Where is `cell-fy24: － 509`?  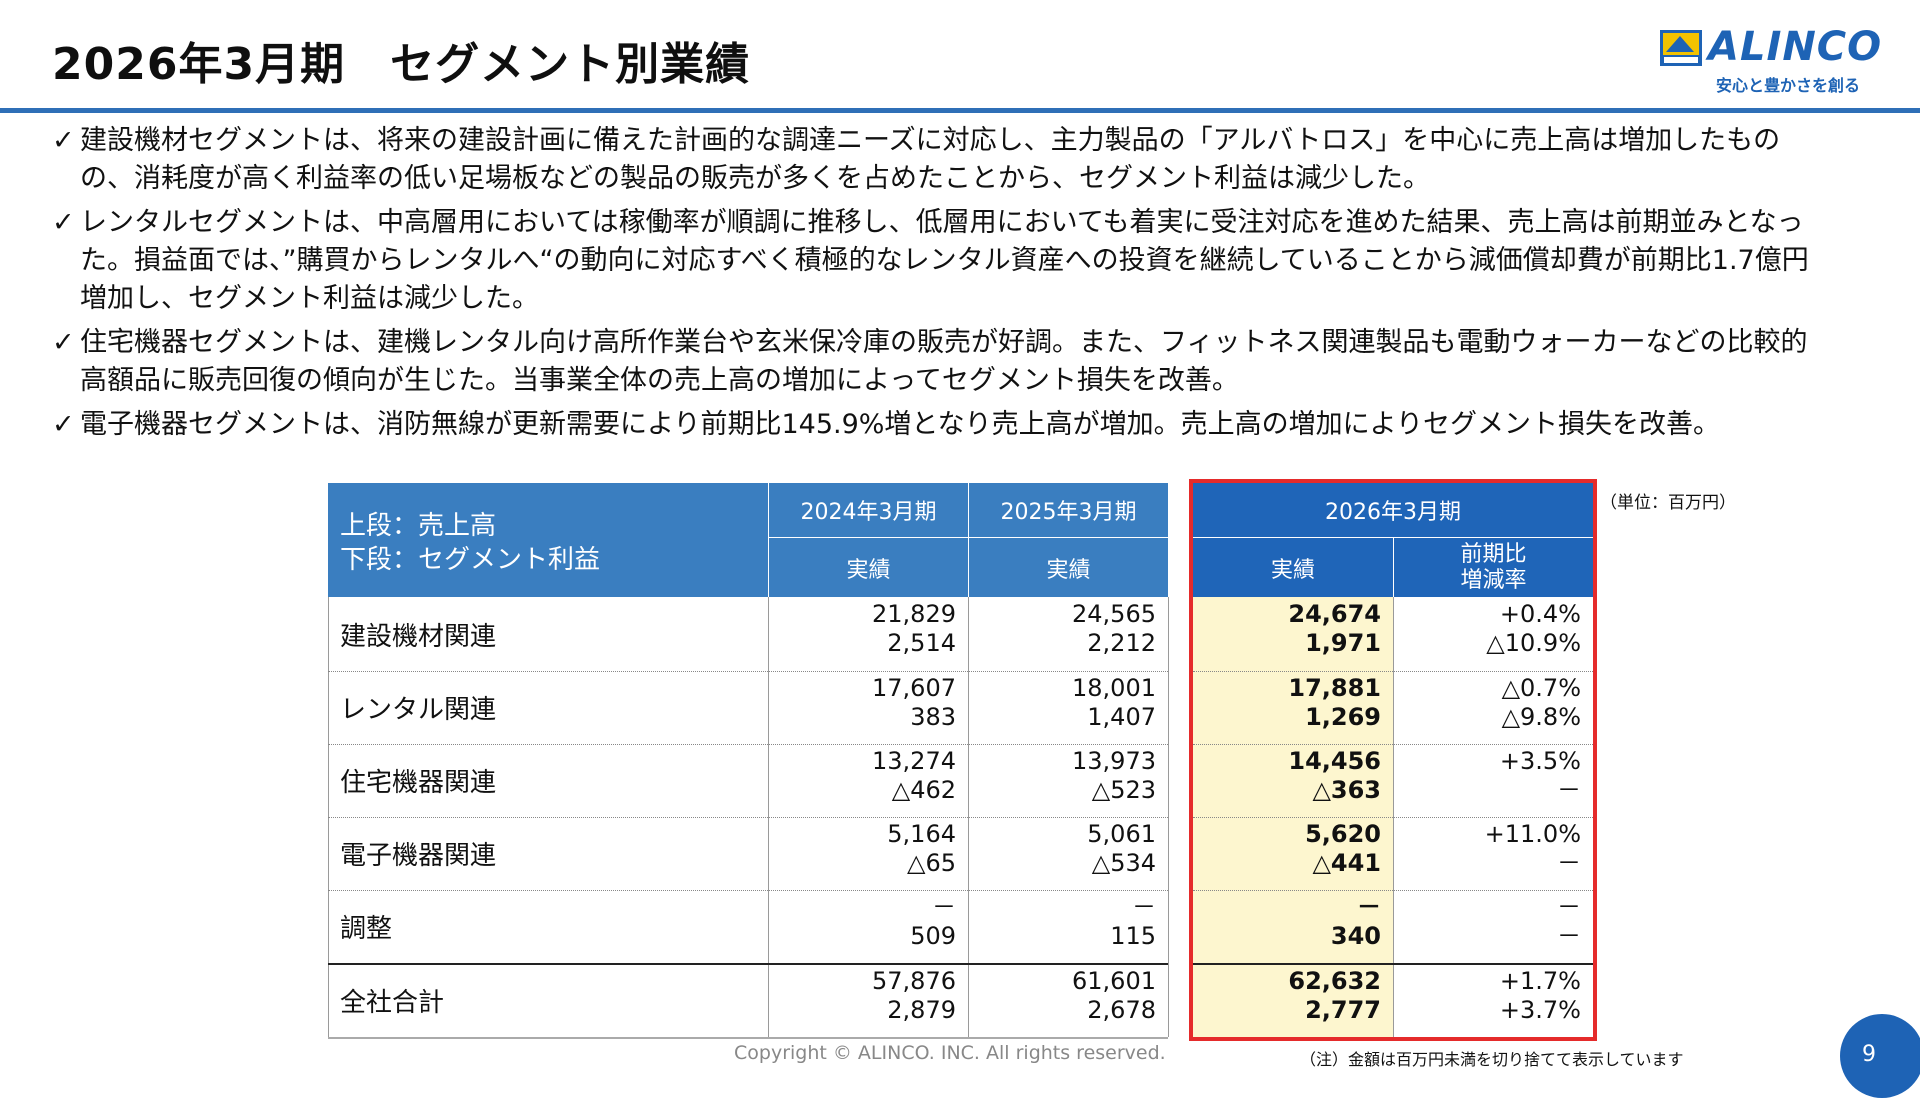 cell-fy24: － 509 is located at coordinates (933, 921).